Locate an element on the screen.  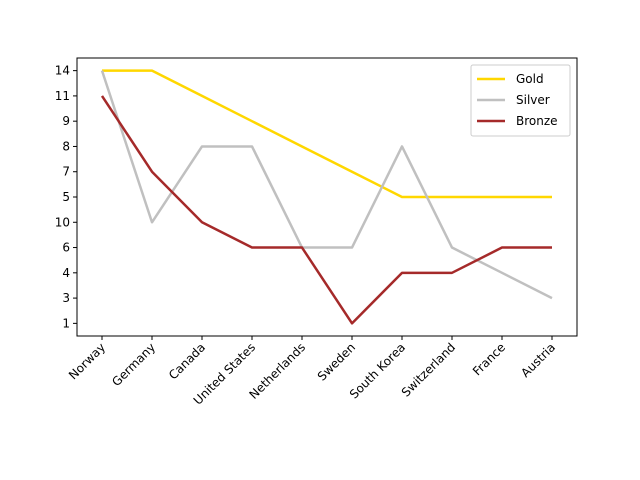
legend-label: Silver is located at coordinates (533, 100).